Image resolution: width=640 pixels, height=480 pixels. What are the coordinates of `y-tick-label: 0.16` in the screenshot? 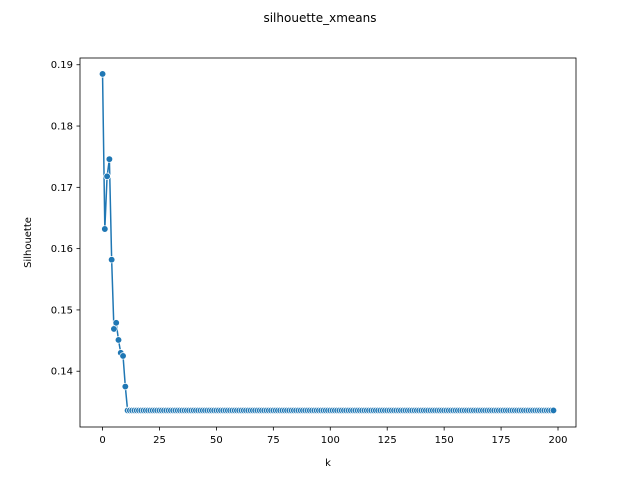 It's located at (62, 249).